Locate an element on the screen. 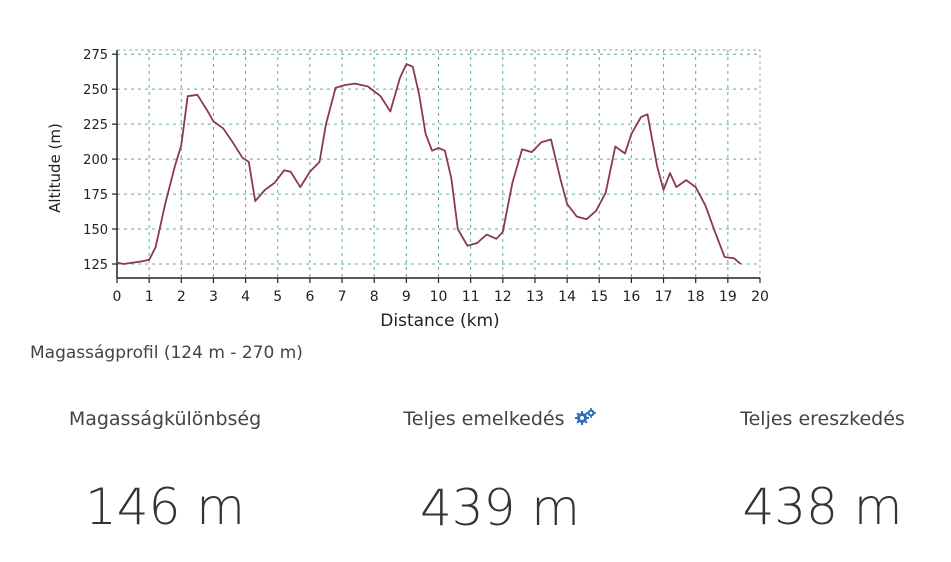 This screenshot has width=951, height=562. y-tick-label: 200 is located at coordinates (95, 160).